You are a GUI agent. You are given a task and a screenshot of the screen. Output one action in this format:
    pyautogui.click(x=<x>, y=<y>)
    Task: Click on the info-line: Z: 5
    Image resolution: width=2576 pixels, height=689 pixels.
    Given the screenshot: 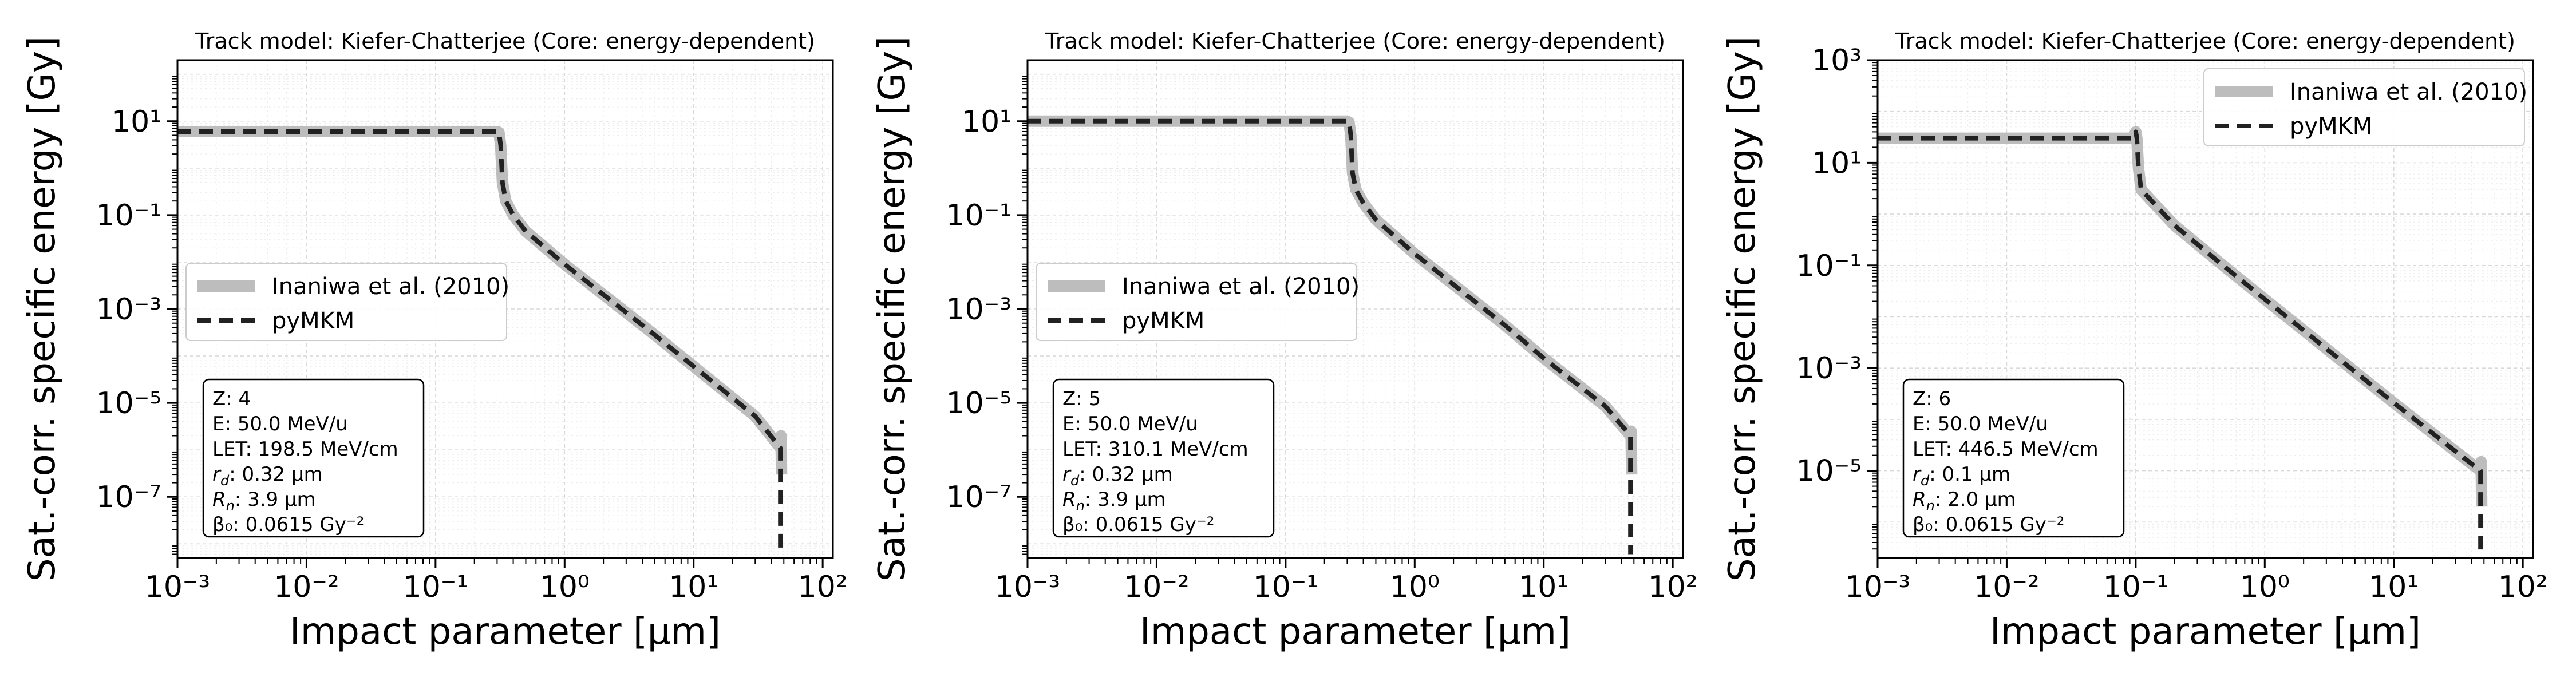 What is the action you would take?
    pyautogui.click(x=1081, y=398)
    